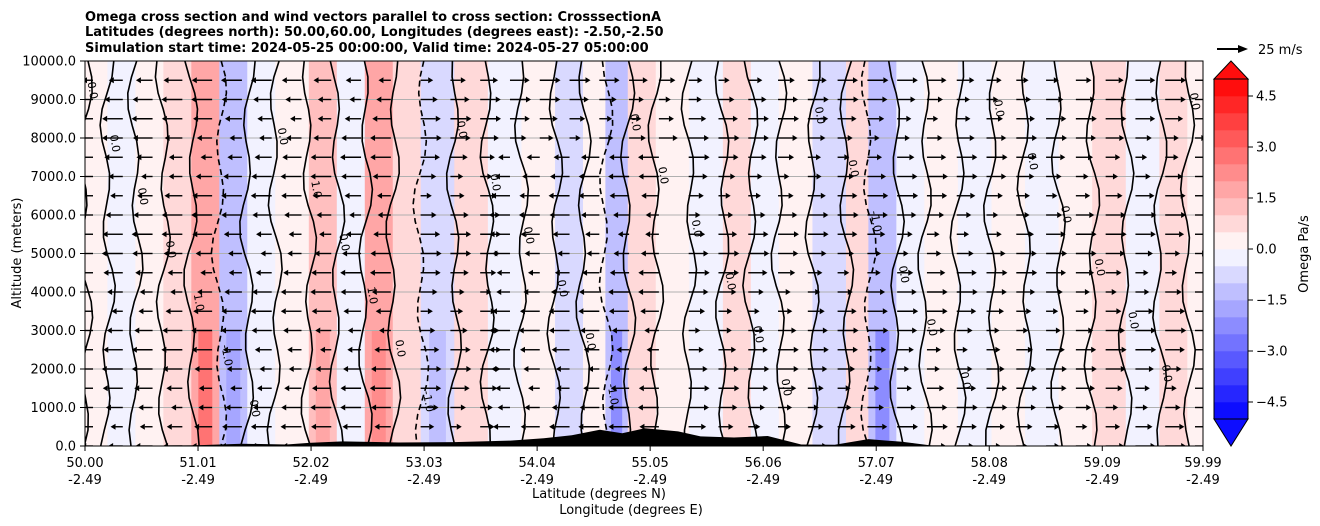 This screenshot has width=1320, height=526. I want to click on colorbar-extend-min, so click(1231, 432).